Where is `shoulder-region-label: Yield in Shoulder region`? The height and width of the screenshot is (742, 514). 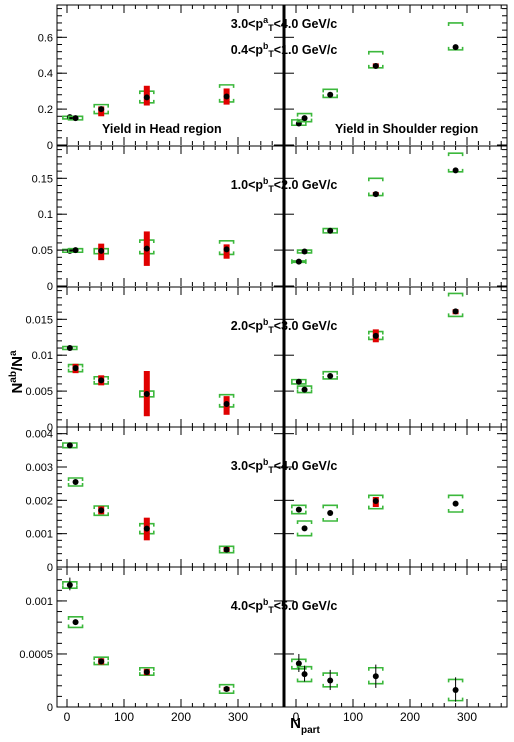 shoulder-region-label: Yield in Shoulder region is located at coordinates (406, 129).